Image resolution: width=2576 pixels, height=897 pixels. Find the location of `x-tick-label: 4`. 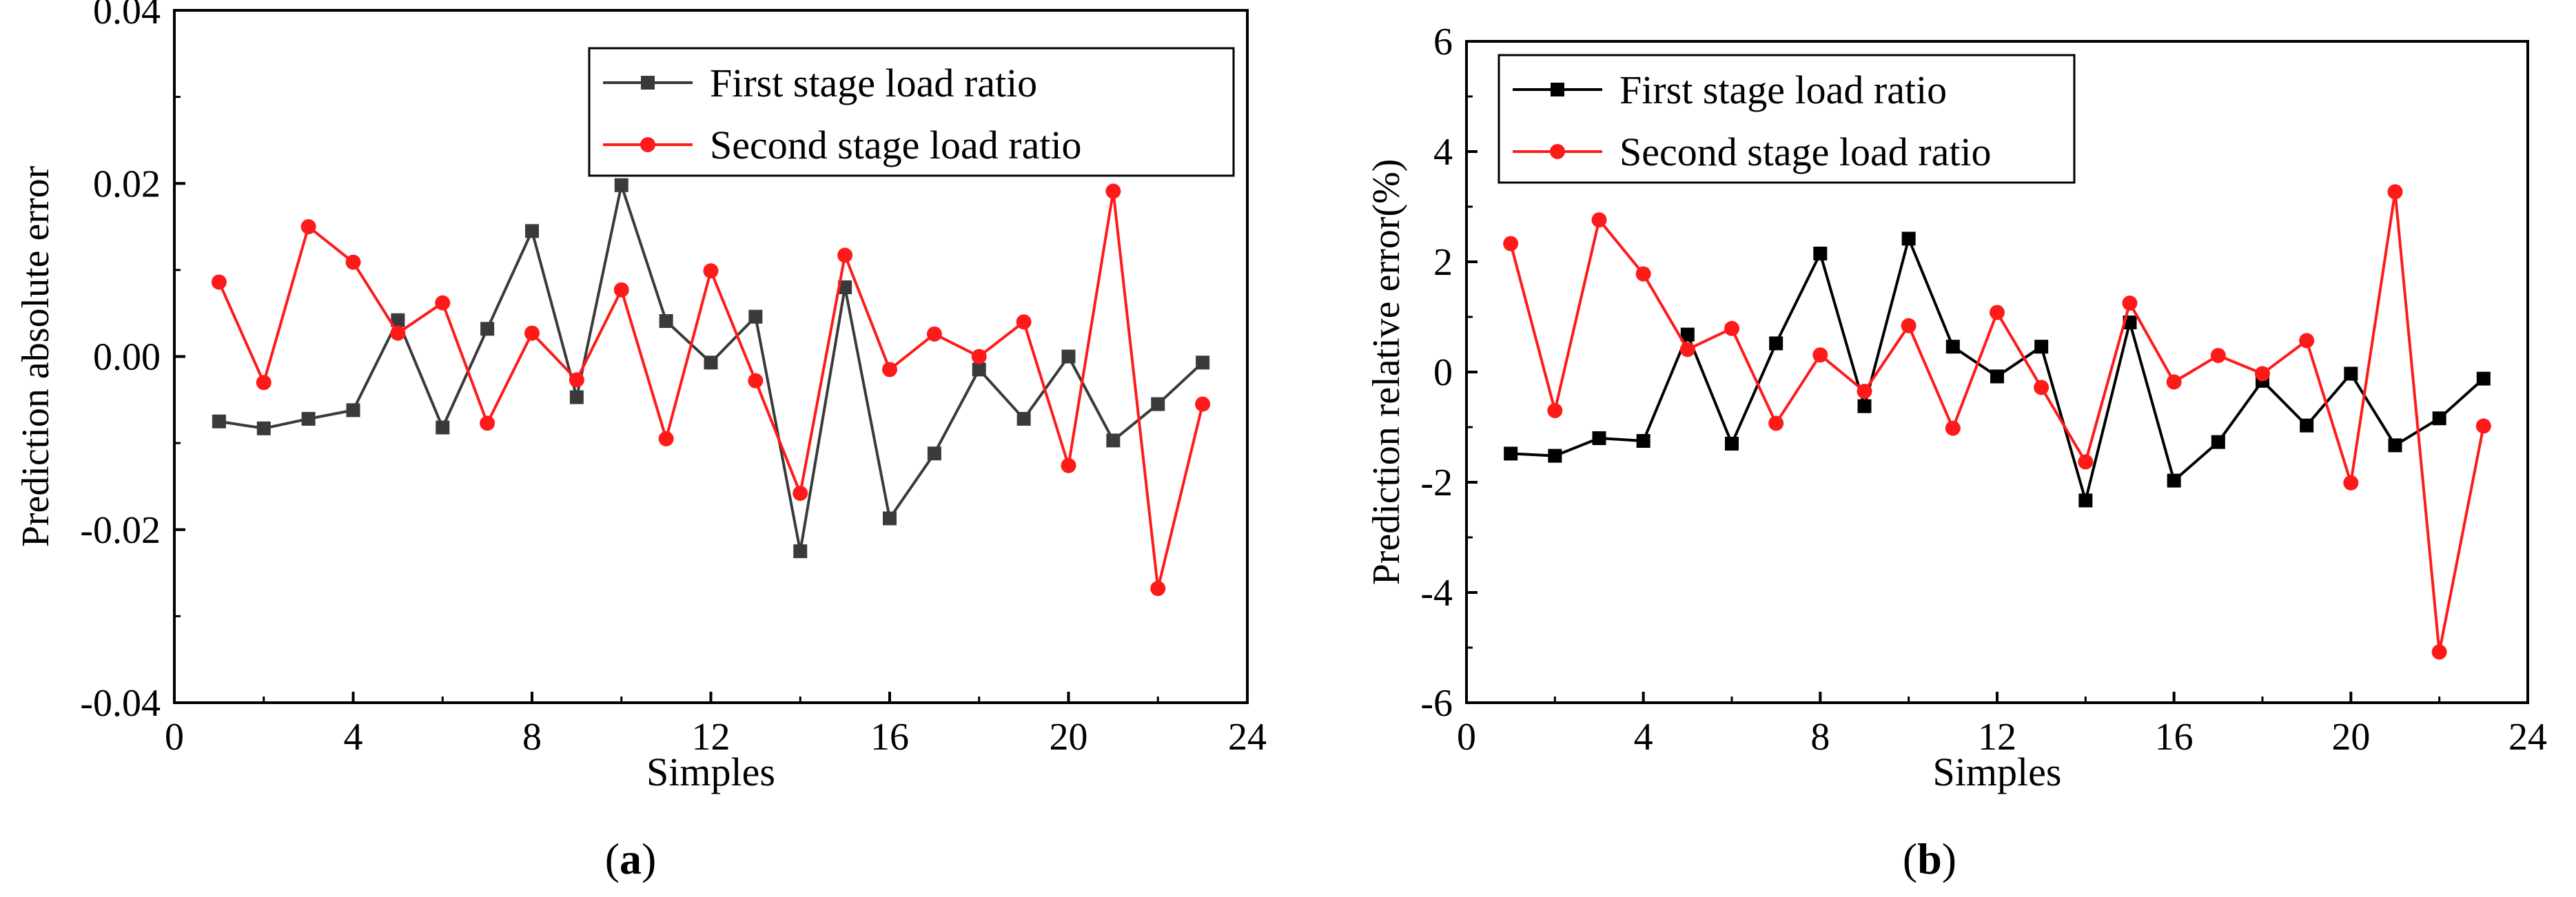

x-tick-label: 4 is located at coordinates (1643, 737).